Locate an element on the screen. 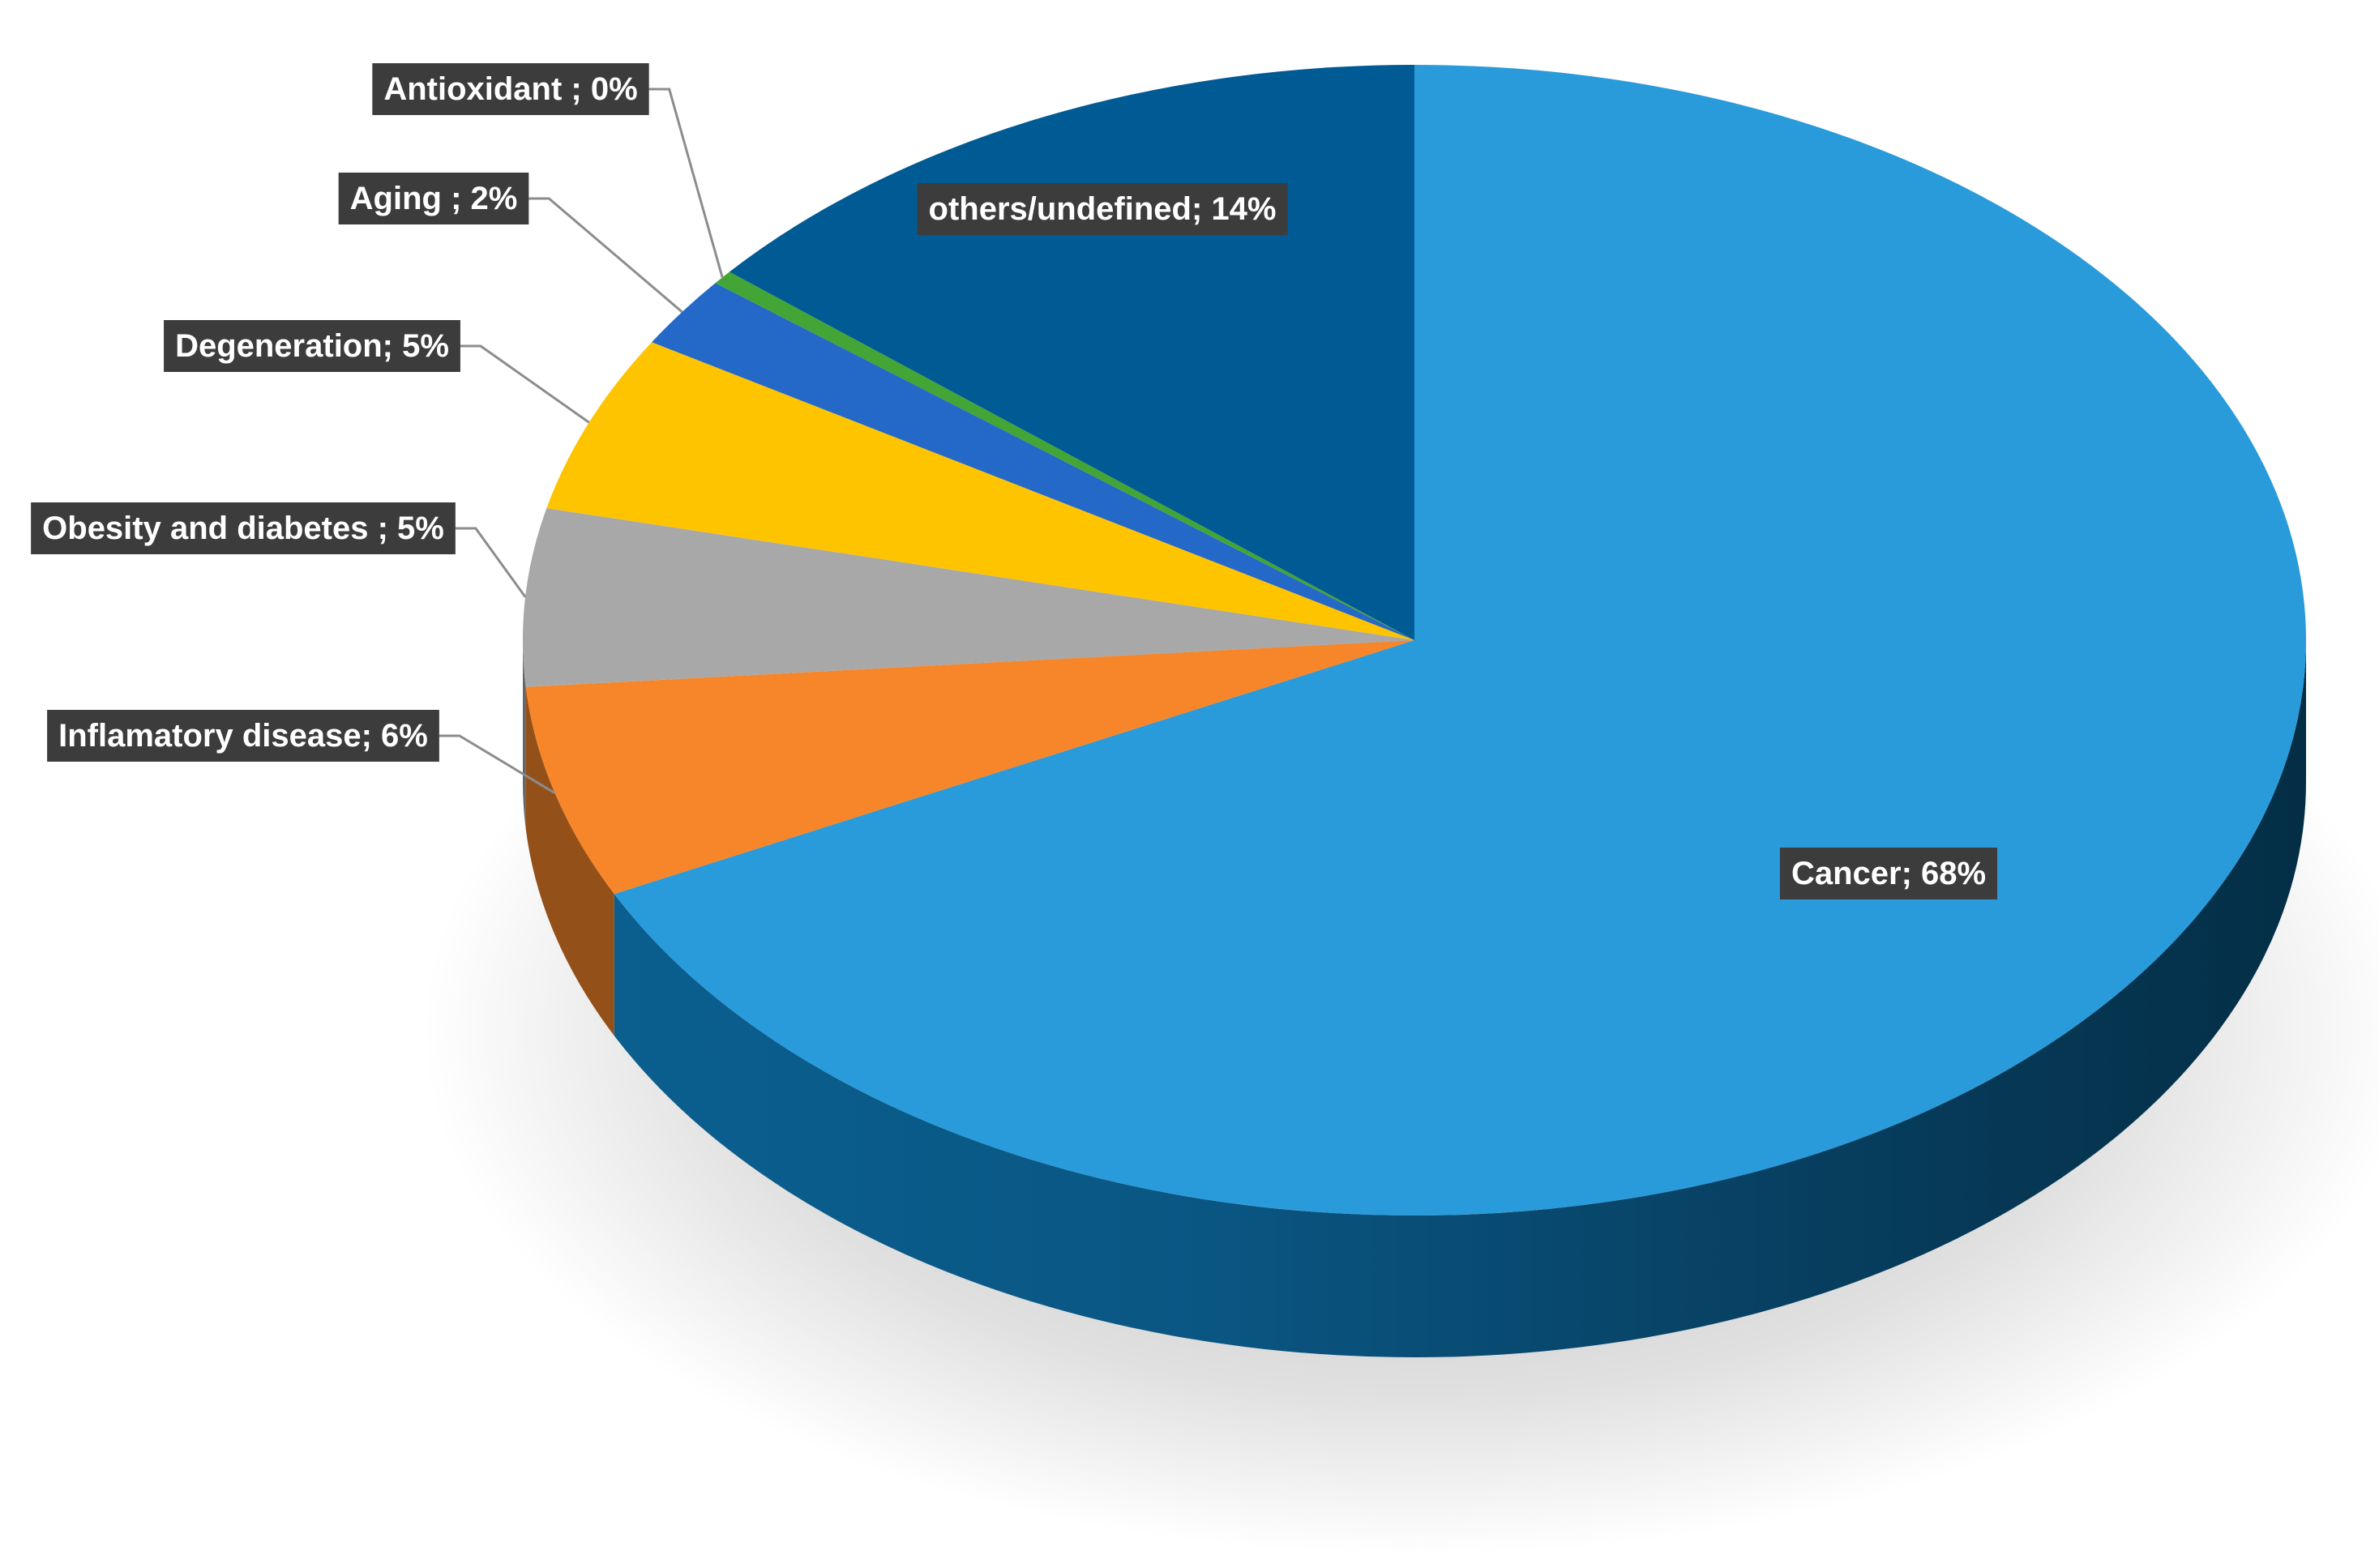 This screenshot has width=2379, height=1568. data-label-box-degeneration is located at coordinates (312, 346).